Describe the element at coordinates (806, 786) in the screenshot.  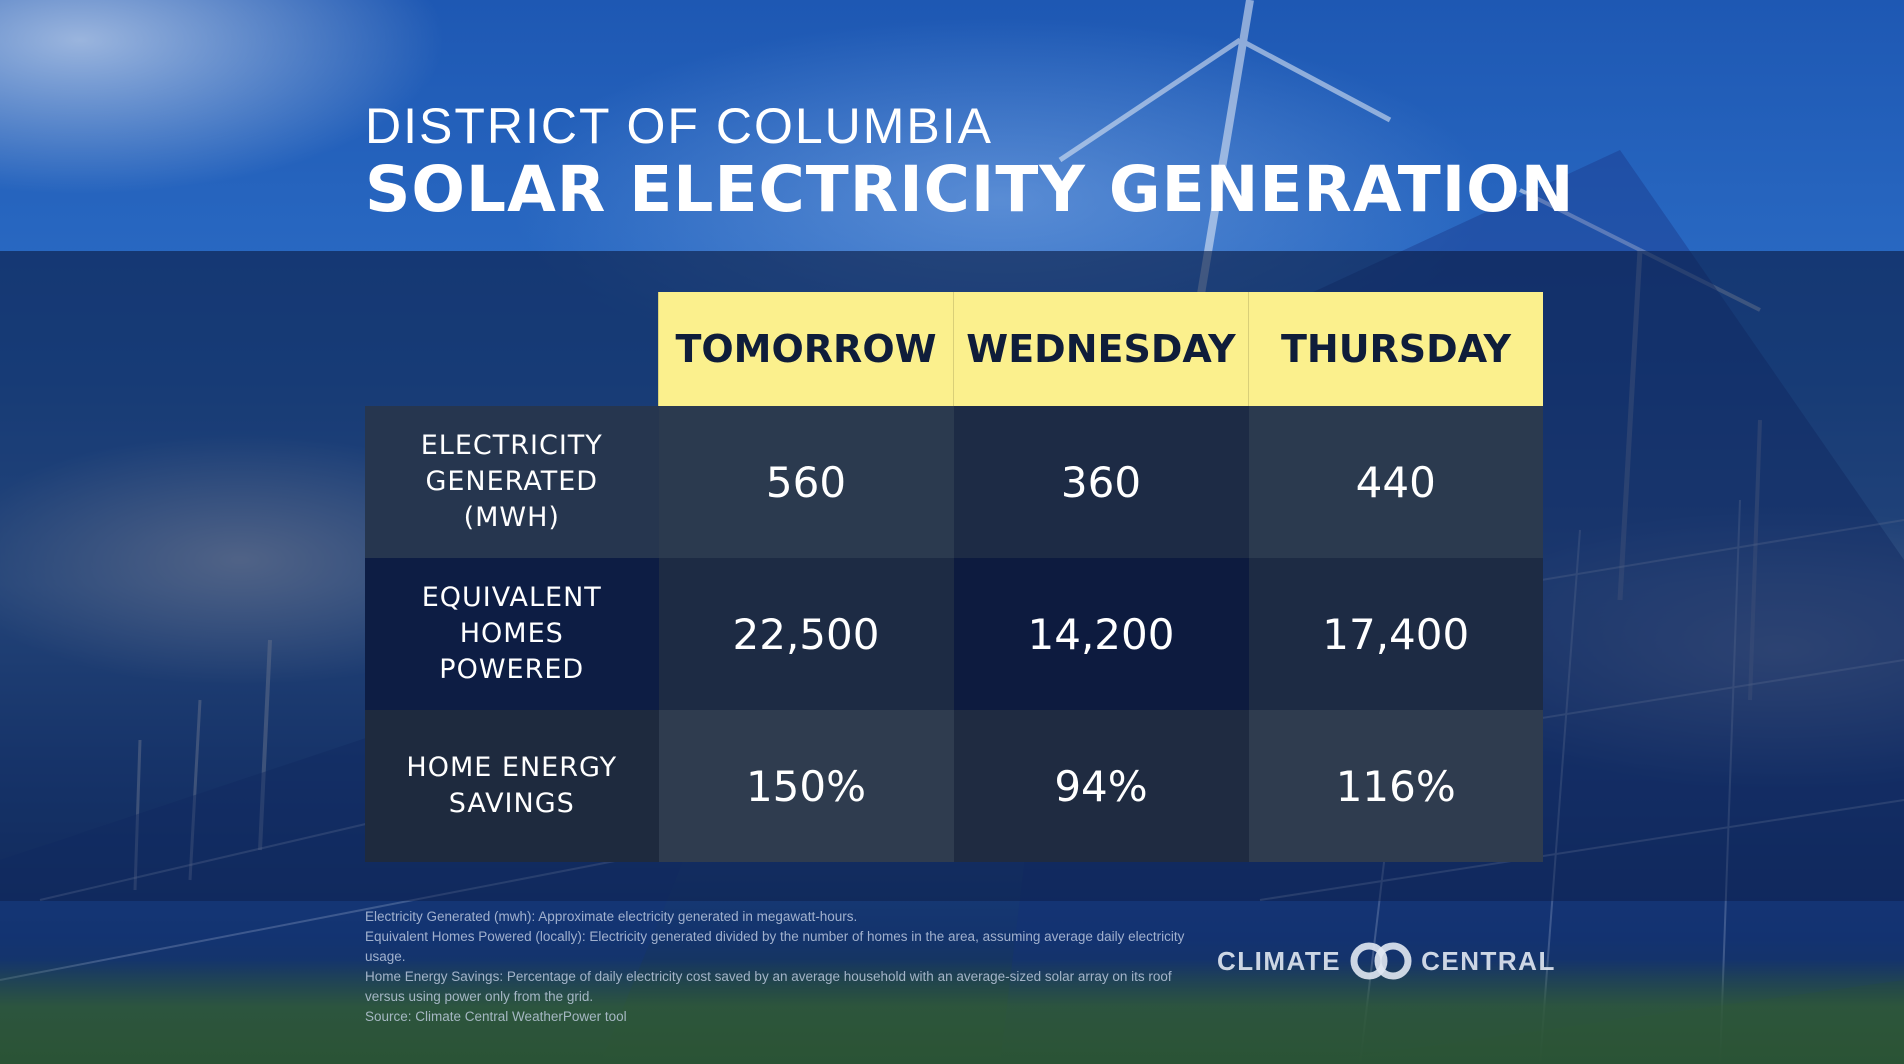
I see `cell-savings-tomorrow: 150%` at that location.